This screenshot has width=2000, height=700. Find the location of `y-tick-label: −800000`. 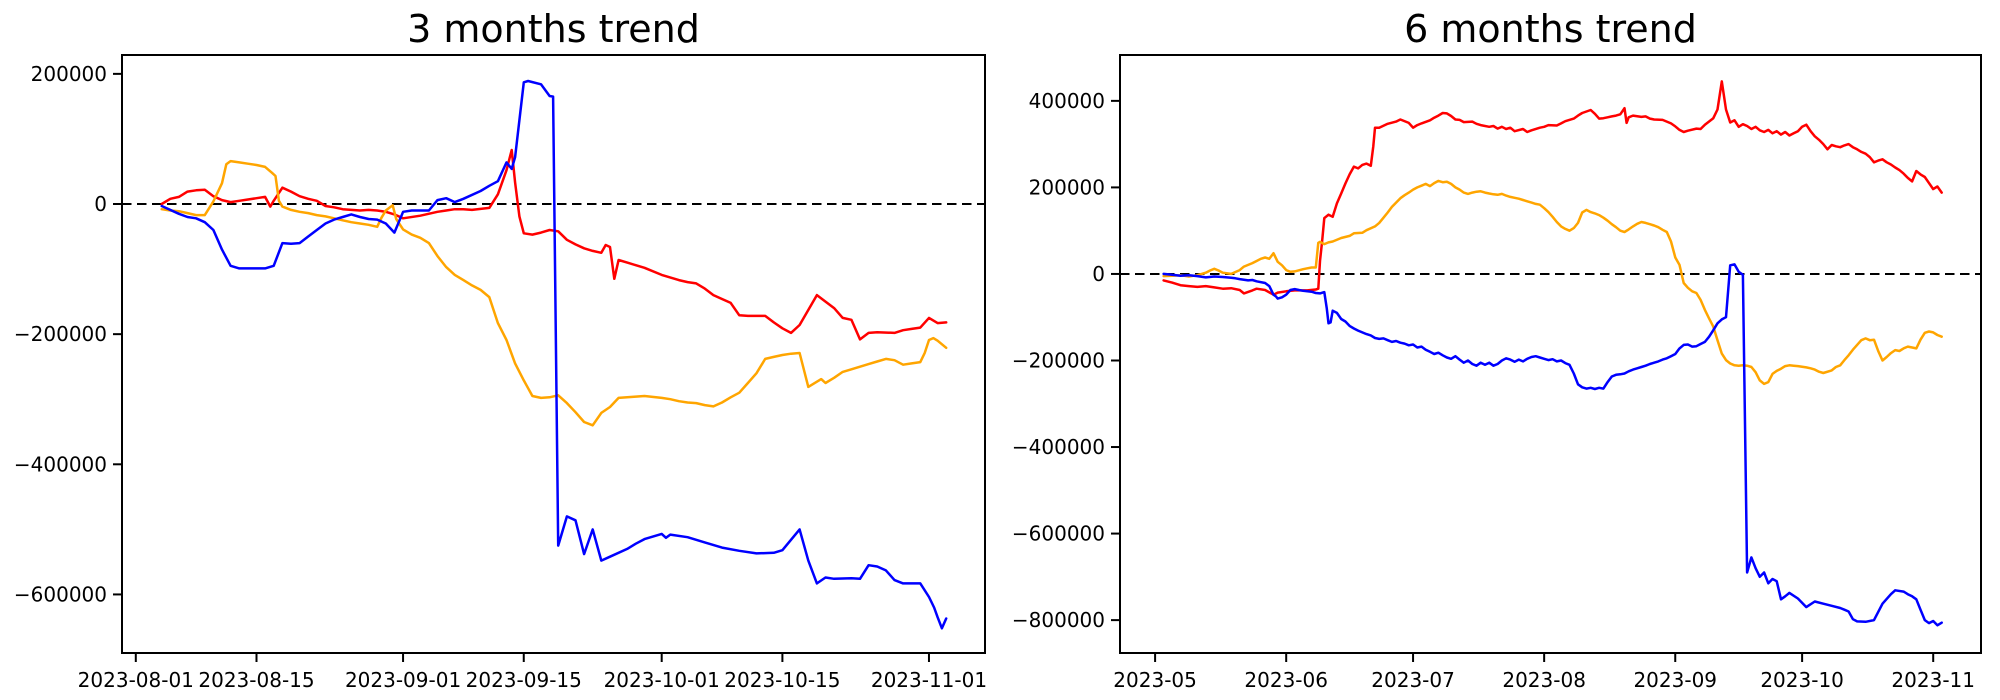

y-tick-label: −800000 is located at coordinates (1058, 620).